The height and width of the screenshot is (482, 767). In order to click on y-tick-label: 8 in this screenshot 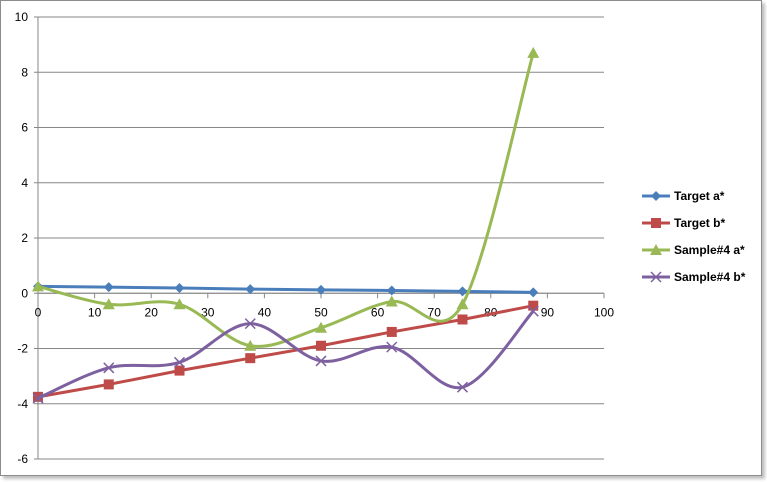, I will do `click(24, 72)`.